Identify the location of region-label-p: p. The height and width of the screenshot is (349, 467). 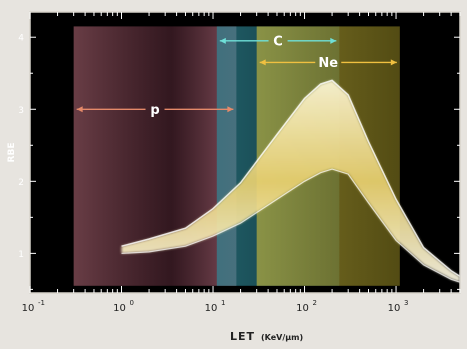
(154, 110).